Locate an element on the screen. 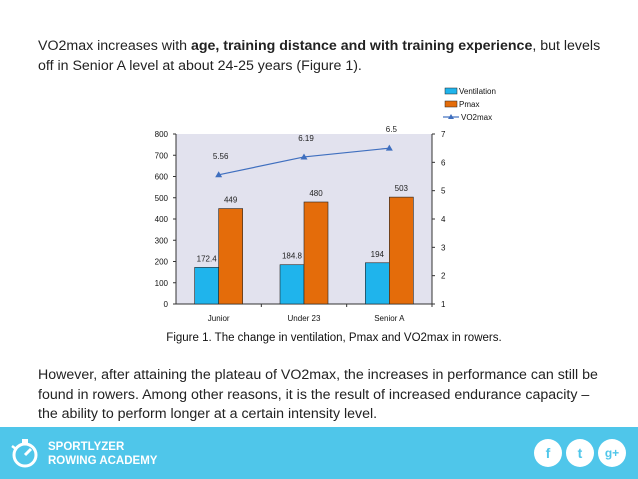  footer-bar: SPORTLYZER ROWING ACADEMY f t g+ is located at coordinates (319, 453).